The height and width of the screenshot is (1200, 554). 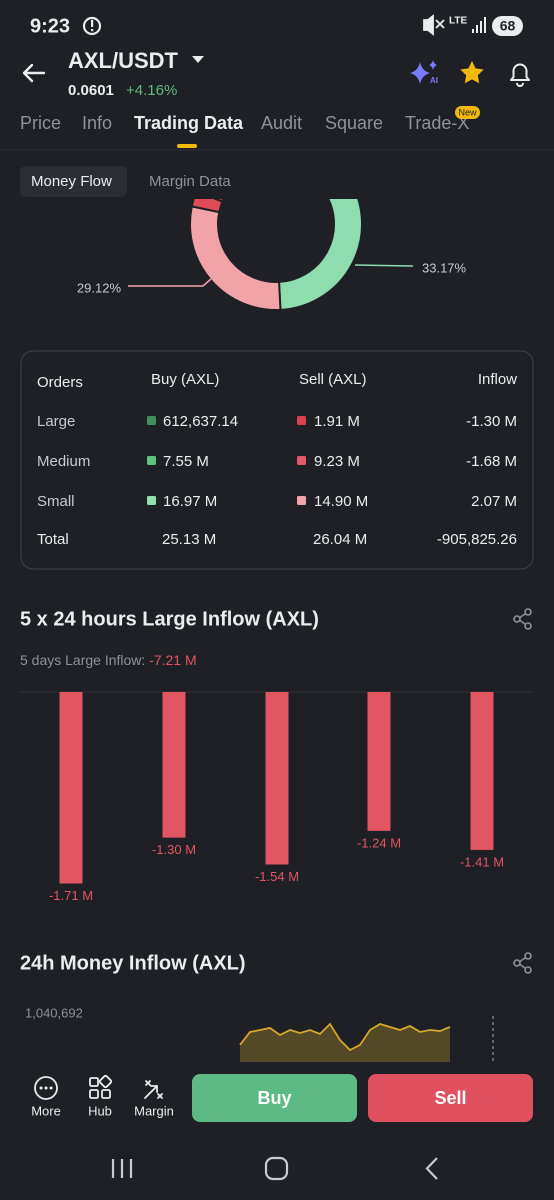 I want to click on subtab-active-bg, so click(x=73, y=181).